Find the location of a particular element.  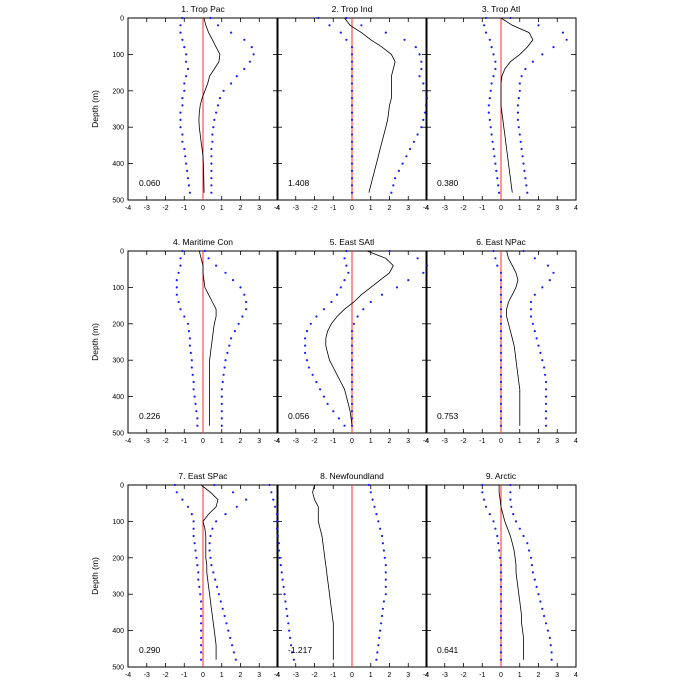

x-tick-label: 0 is located at coordinates (352, 441).